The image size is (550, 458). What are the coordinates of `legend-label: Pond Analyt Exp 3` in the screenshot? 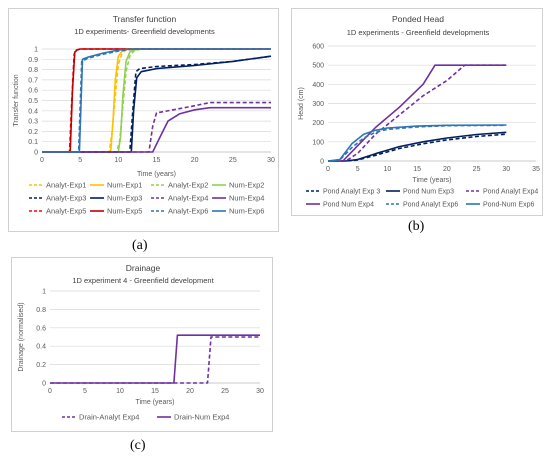 It's located at (351, 192).